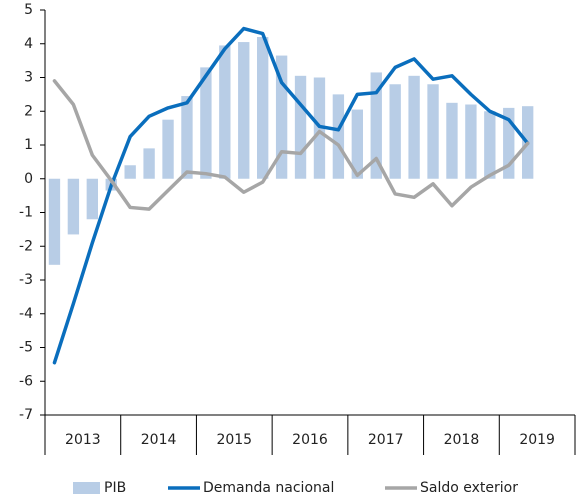 The height and width of the screenshot is (504, 583). I want to click on legend-swatch, so click(86, 488).